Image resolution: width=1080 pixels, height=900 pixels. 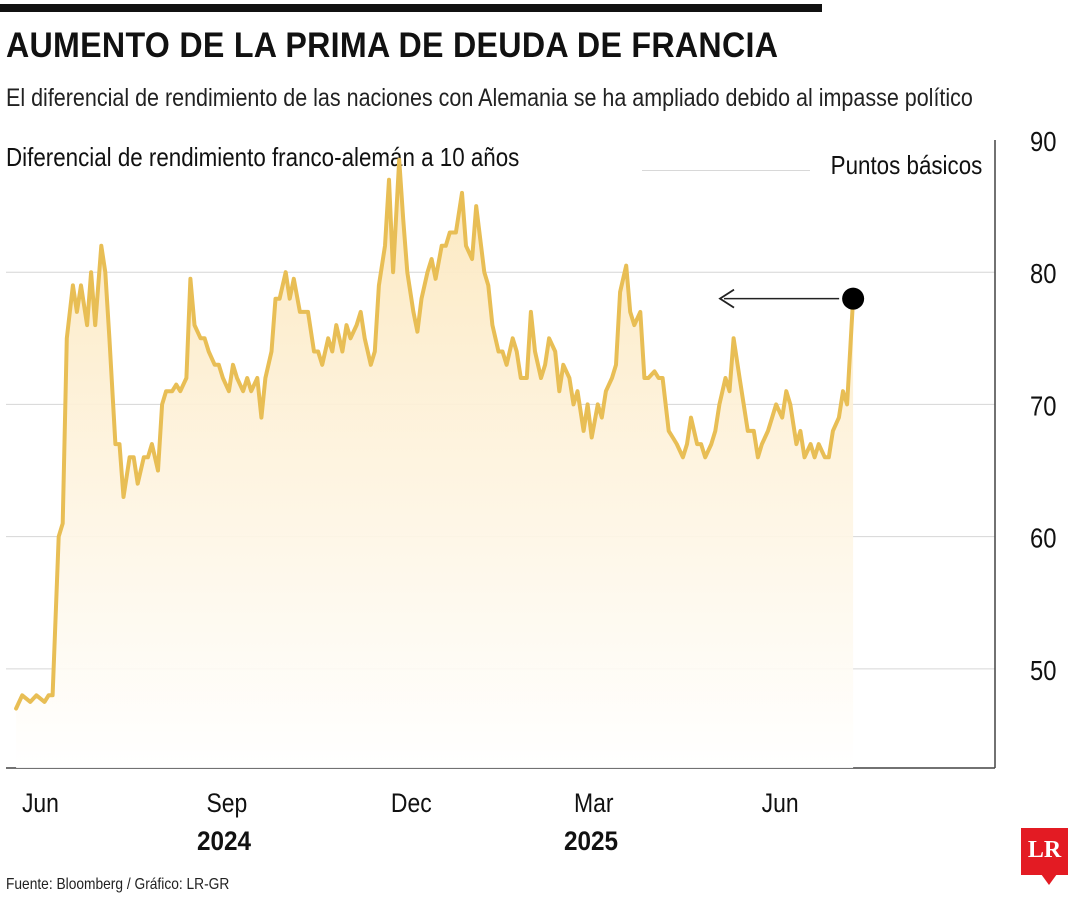 What do you see at coordinates (392, 45) in the screenshot?
I see `page-title: AUMENTO DE LA PRIMA DE DEUDA DE FRANCIA` at bounding box center [392, 45].